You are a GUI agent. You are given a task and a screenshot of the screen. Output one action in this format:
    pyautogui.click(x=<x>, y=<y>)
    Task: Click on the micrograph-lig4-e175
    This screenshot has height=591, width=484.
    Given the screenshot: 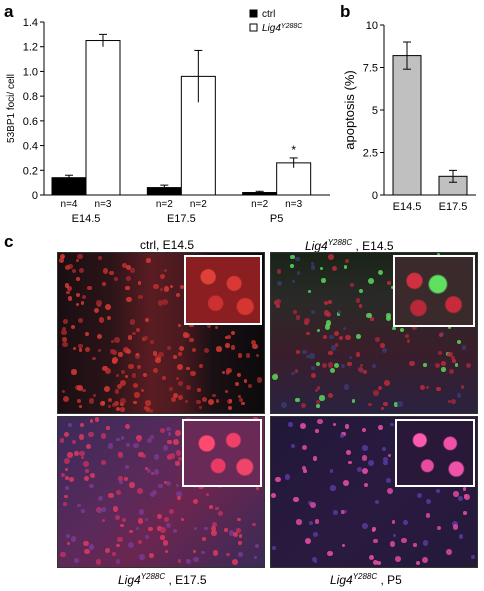 What is the action you would take?
    pyautogui.click(x=161, y=492)
    